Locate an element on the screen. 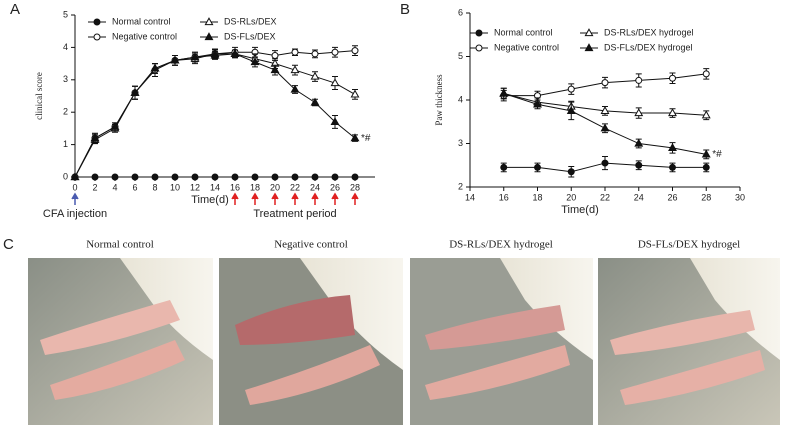  panel-label: A is located at coordinates (15, 9).